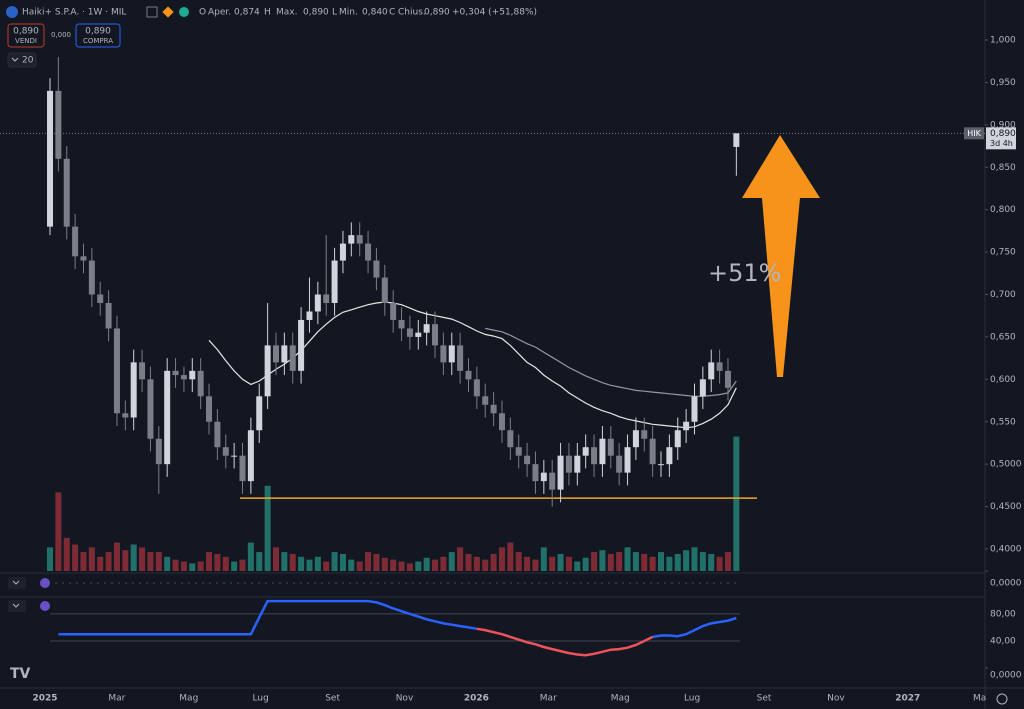  Describe the element at coordinates (1002, 699) in the screenshot. I see `settings-icon` at that location.